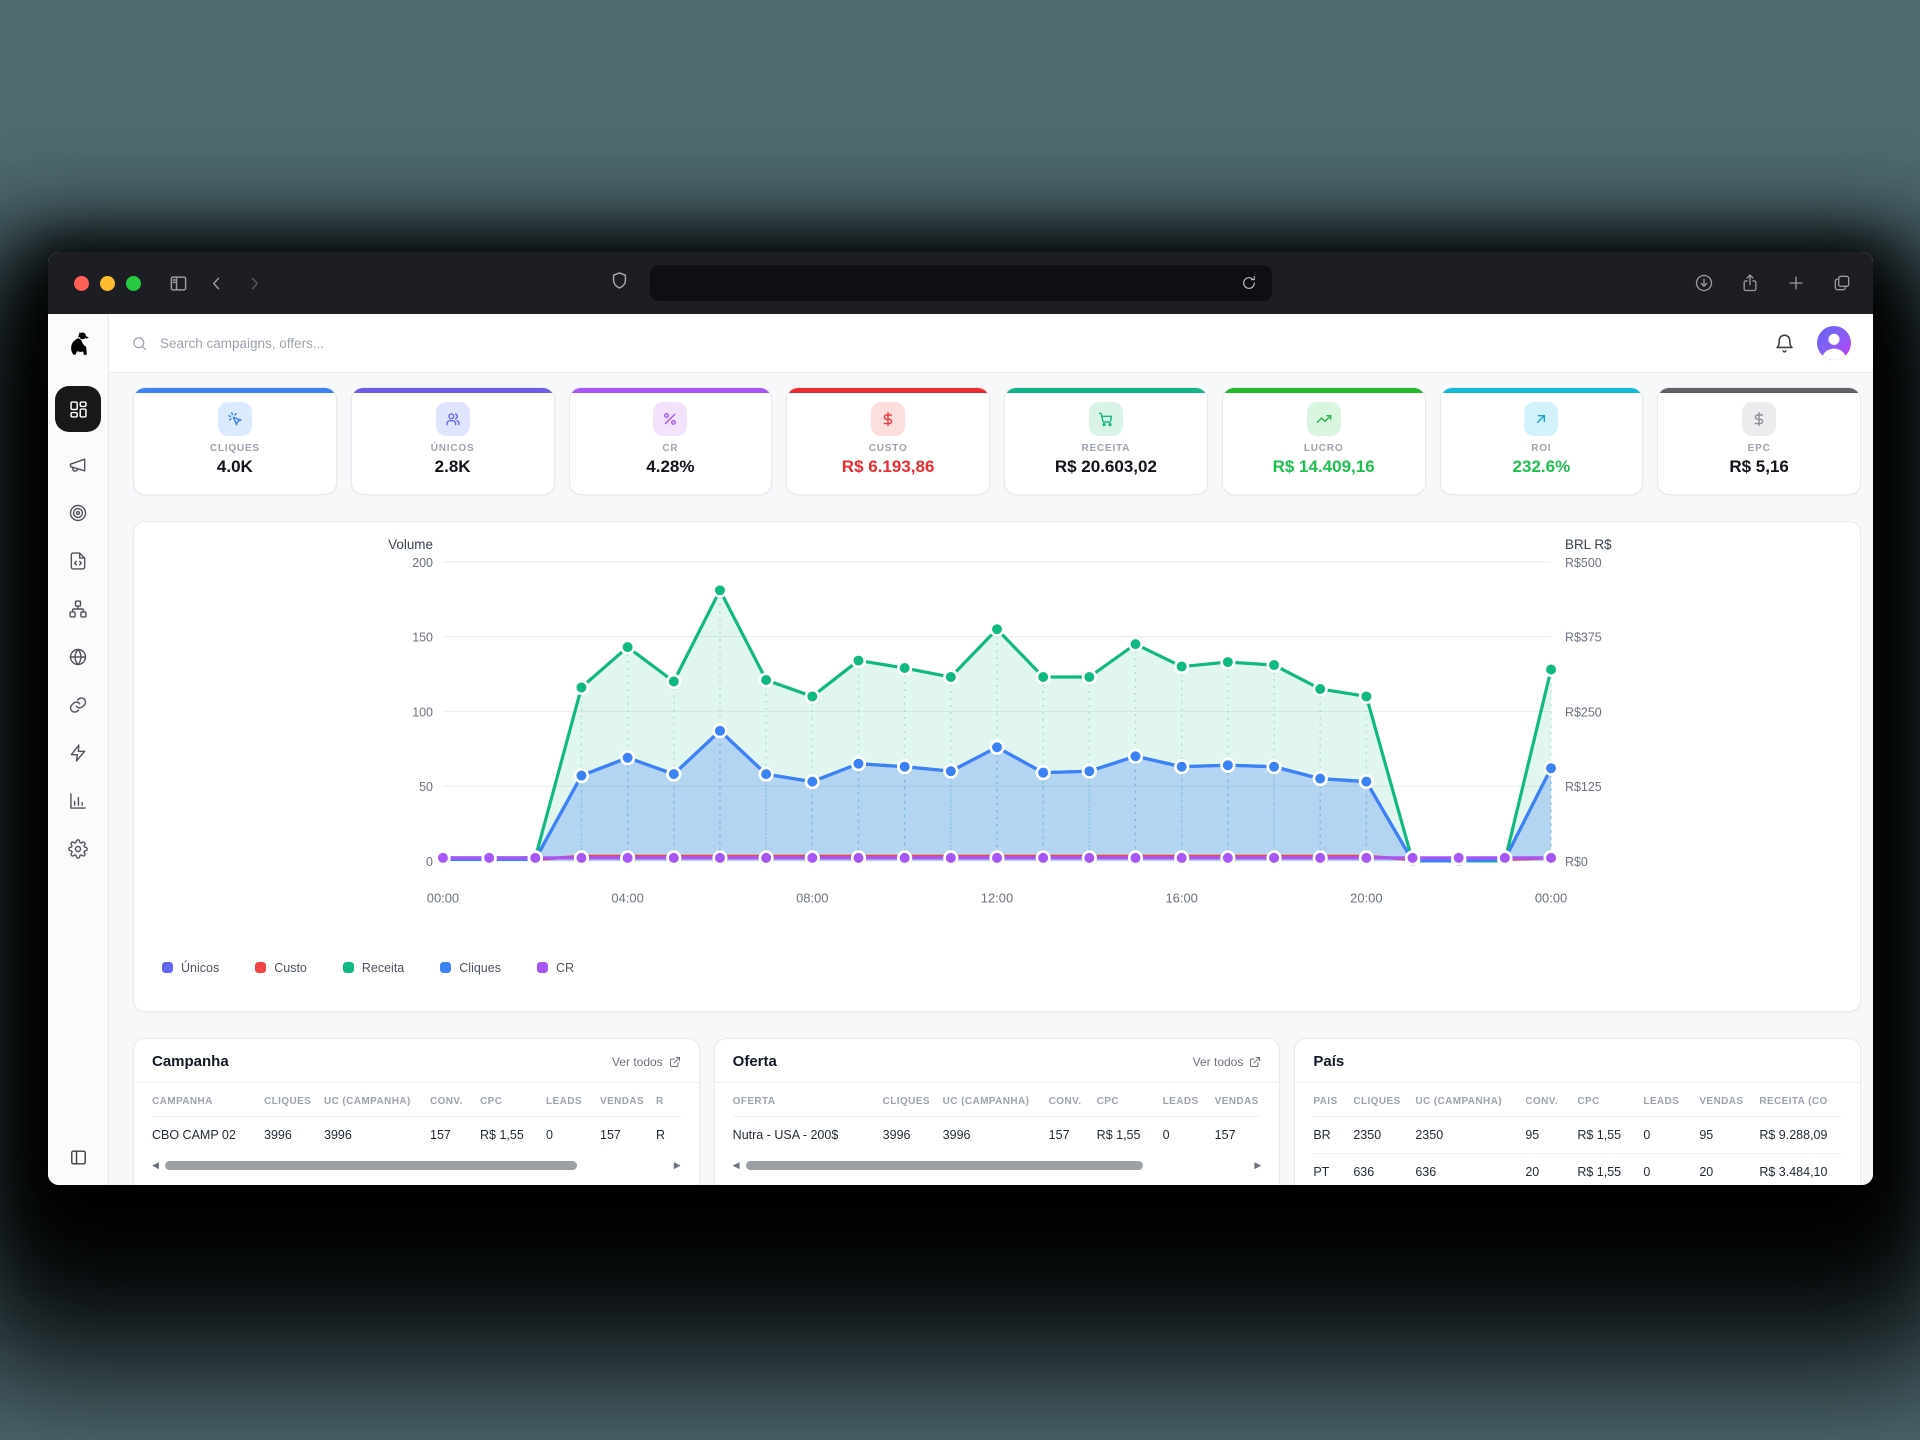 The height and width of the screenshot is (1440, 1920). I want to click on svg-text: 16:00, so click(1181, 898).